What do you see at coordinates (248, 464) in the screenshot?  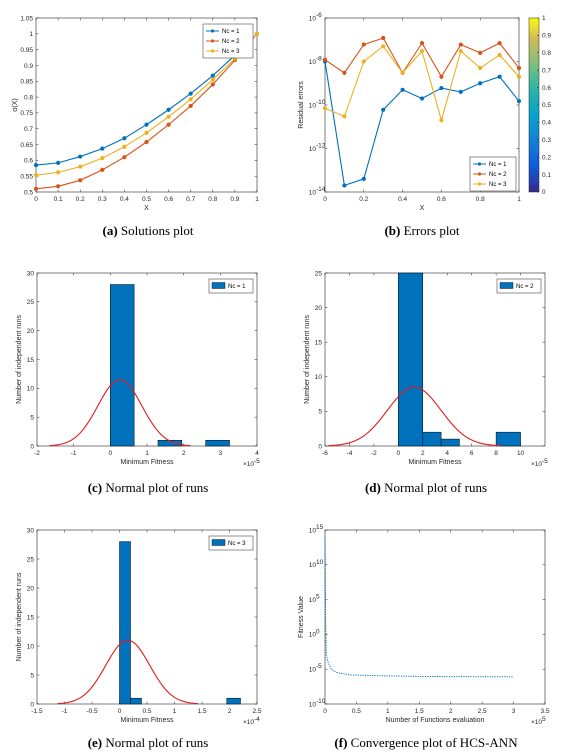 I see `x-multiplier: ×10` at bounding box center [248, 464].